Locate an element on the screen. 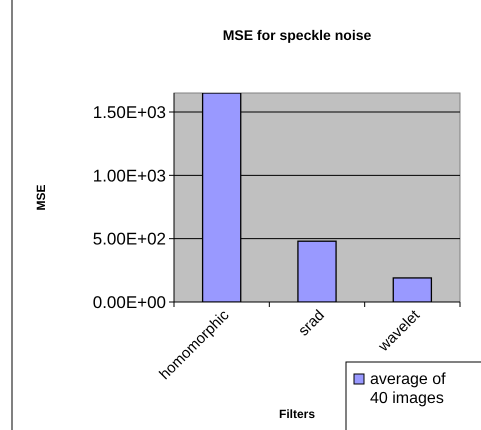  y-axis-title: MSE is located at coordinates (41, 197).